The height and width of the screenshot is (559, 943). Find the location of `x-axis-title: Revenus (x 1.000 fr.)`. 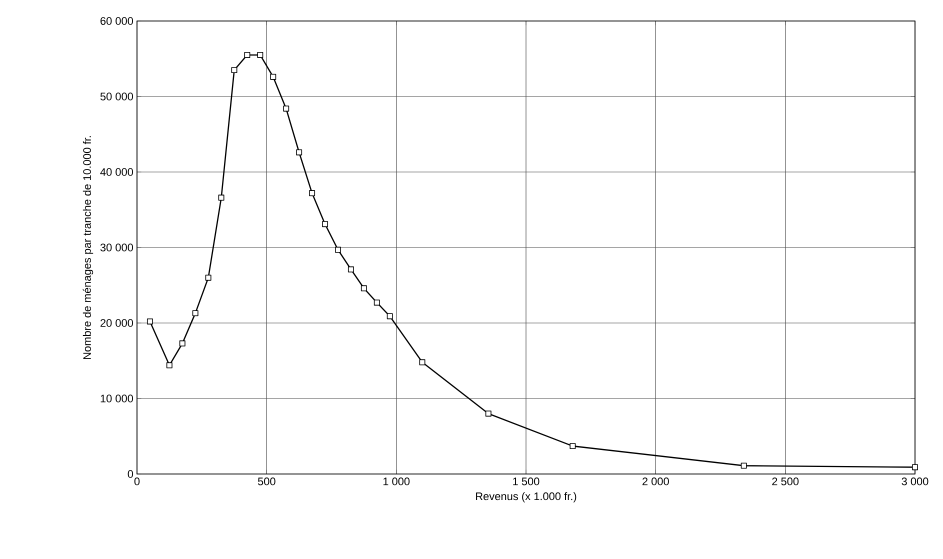

x-axis-title: Revenus (x 1.000 fr.) is located at coordinates (526, 497).